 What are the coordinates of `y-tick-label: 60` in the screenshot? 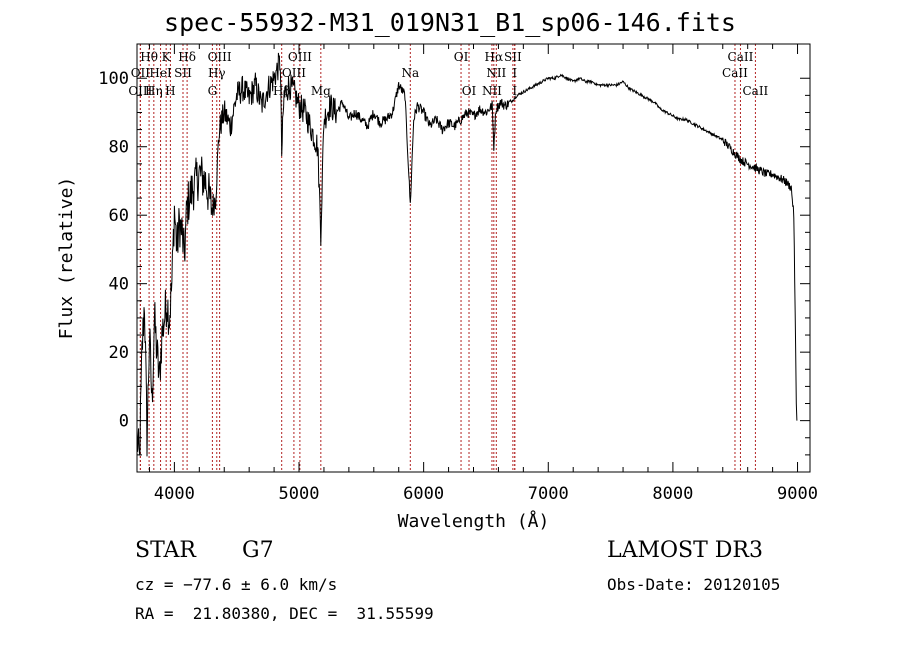 It's located at (119, 216).